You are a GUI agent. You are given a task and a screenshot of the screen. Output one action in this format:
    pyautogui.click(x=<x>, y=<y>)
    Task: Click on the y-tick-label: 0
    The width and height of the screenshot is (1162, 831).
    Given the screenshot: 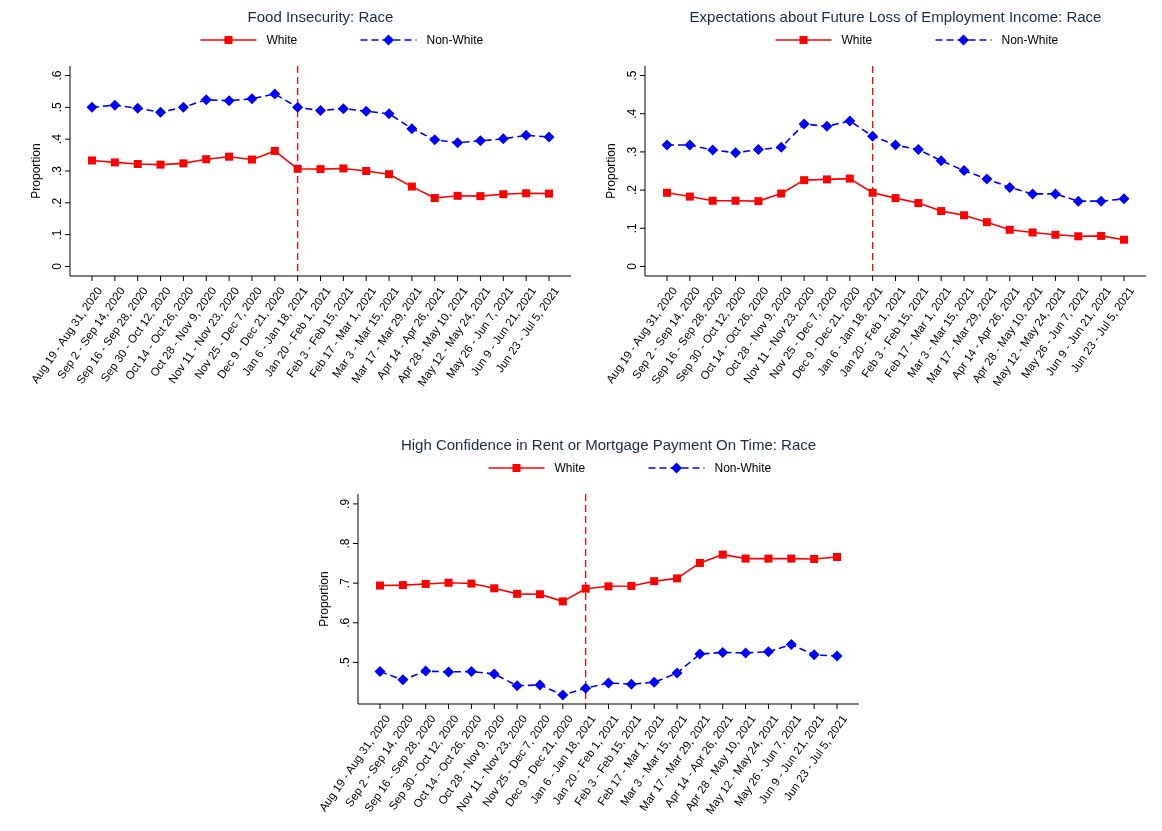 What is the action you would take?
    pyautogui.click(x=57, y=266)
    